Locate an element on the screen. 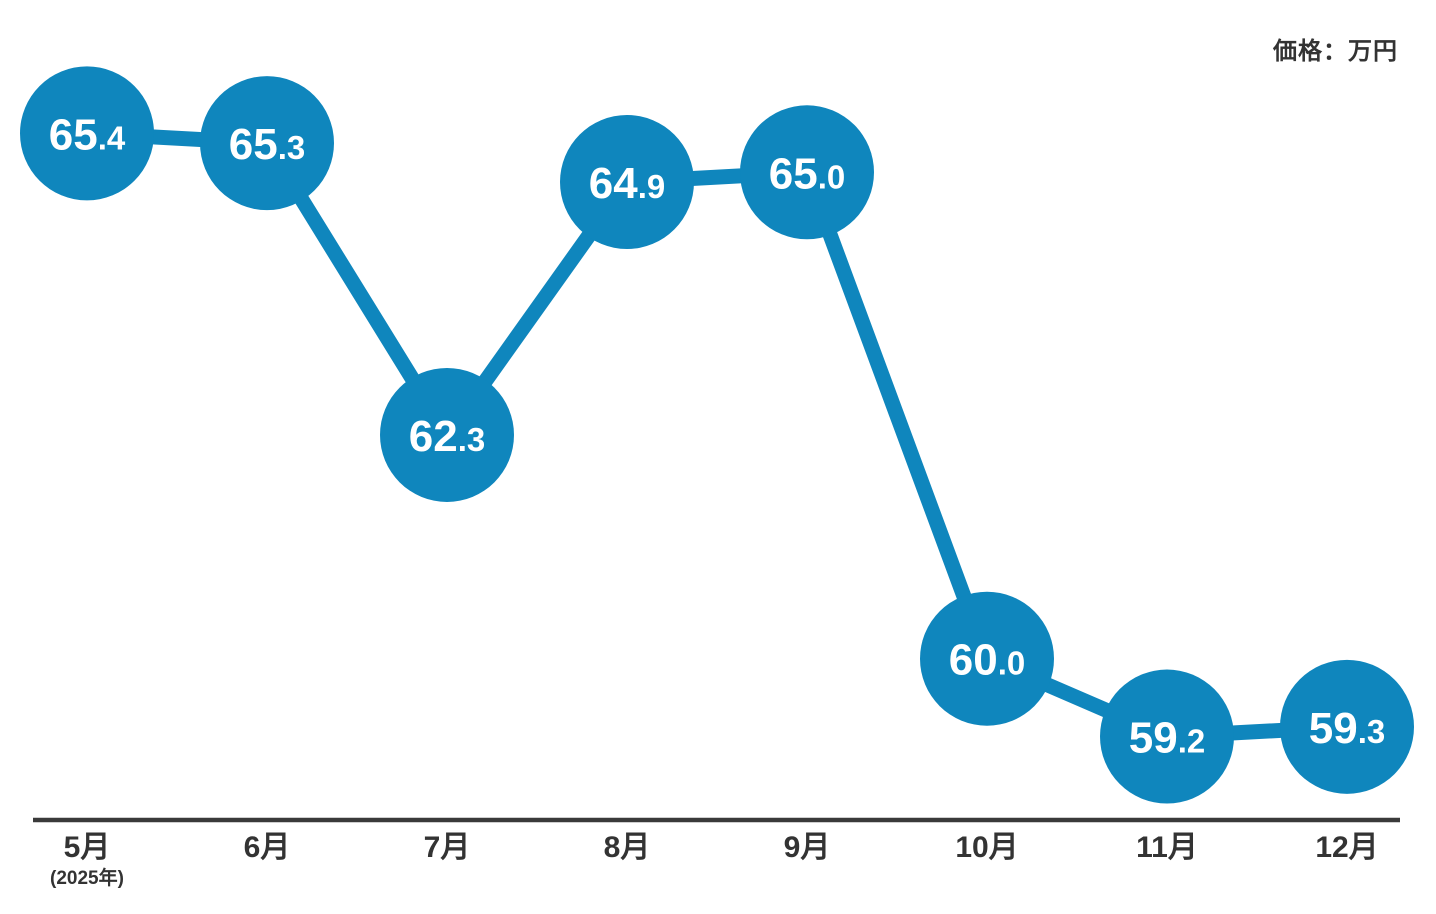 This screenshot has width=1436, height=914. data-point-value: 59.2 is located at coordinates (1167, 738).